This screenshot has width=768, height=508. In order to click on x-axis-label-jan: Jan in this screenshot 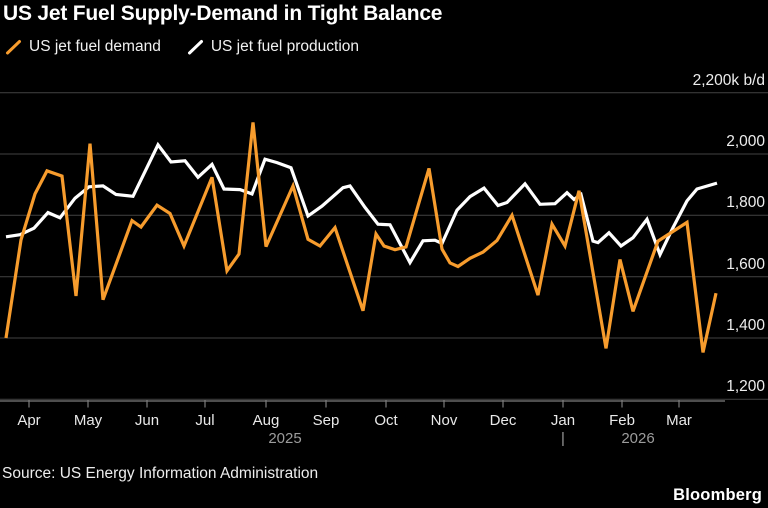, I will do `click(563, 420)`.